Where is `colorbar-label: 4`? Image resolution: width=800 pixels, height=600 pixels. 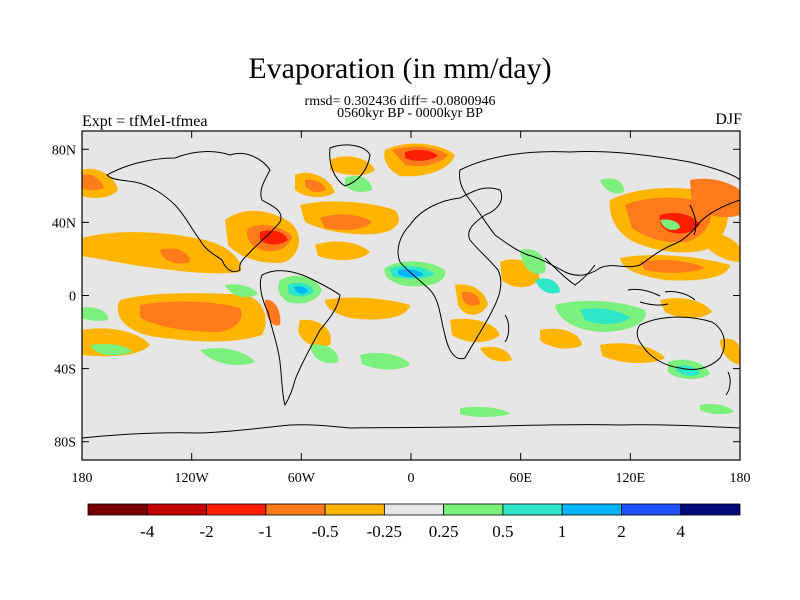
colorbar-label: 4 is located at coordinates (680, 531).